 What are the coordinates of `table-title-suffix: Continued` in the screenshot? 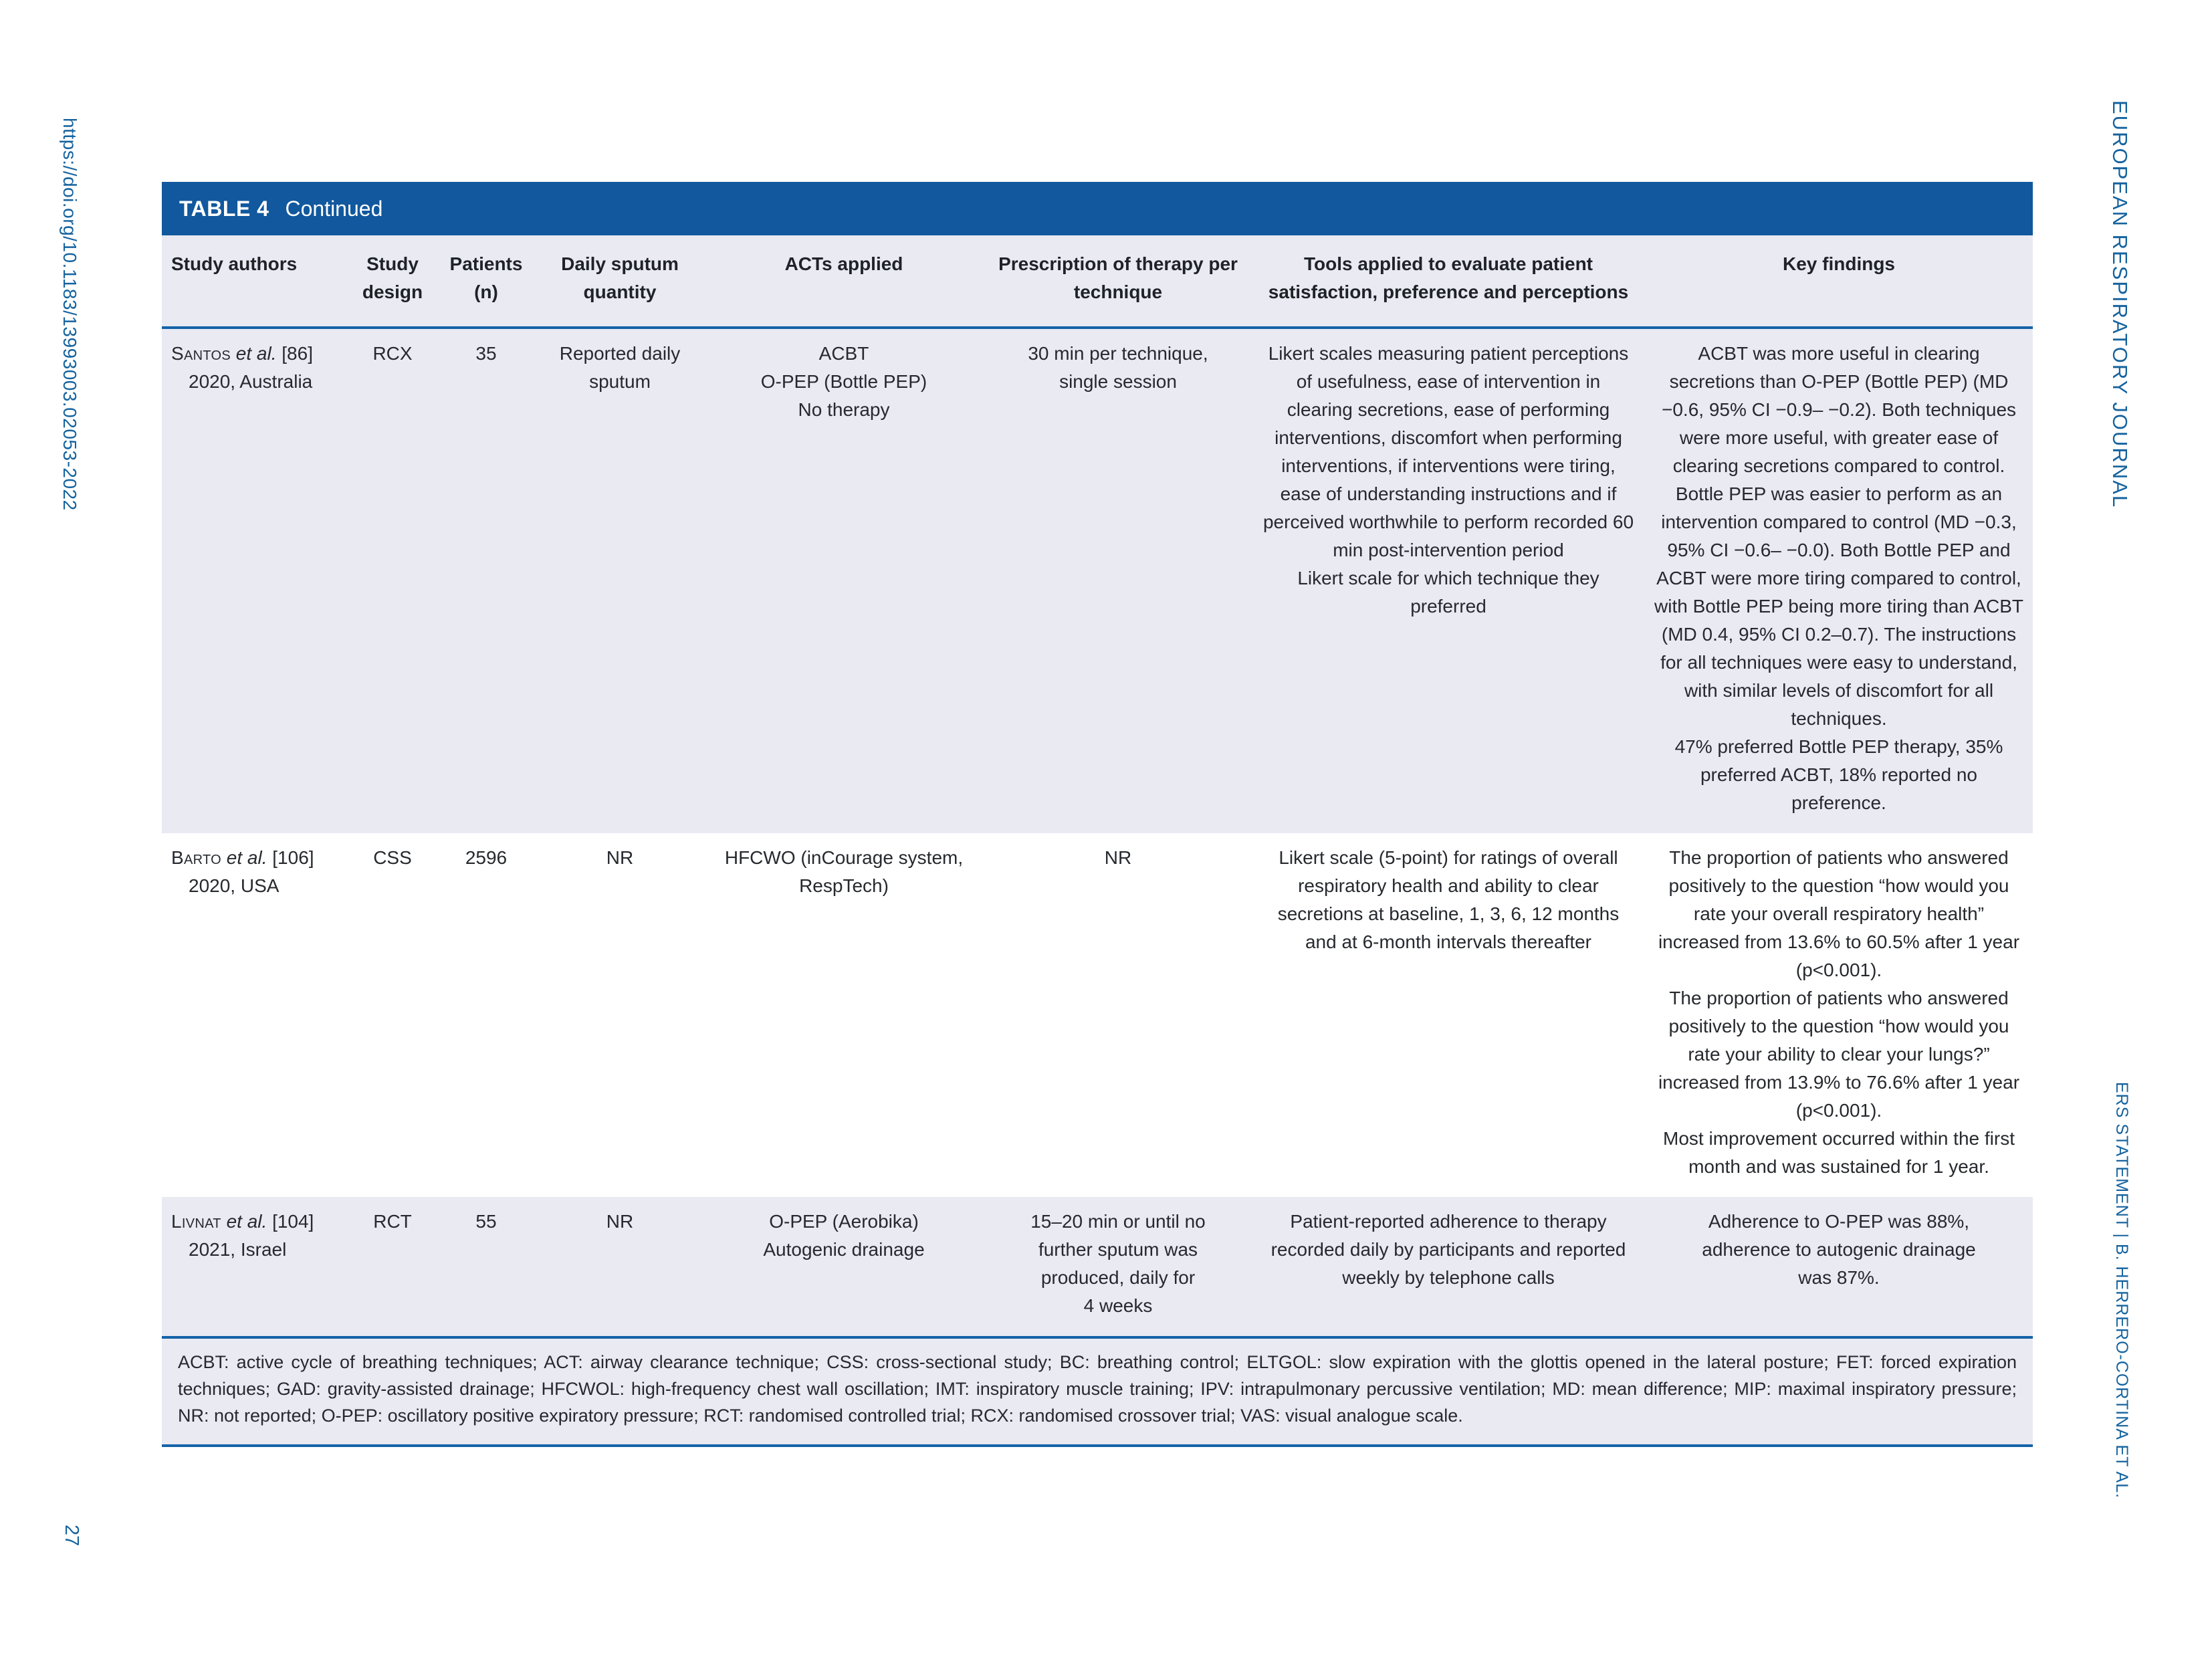 It's located at (334, 208).